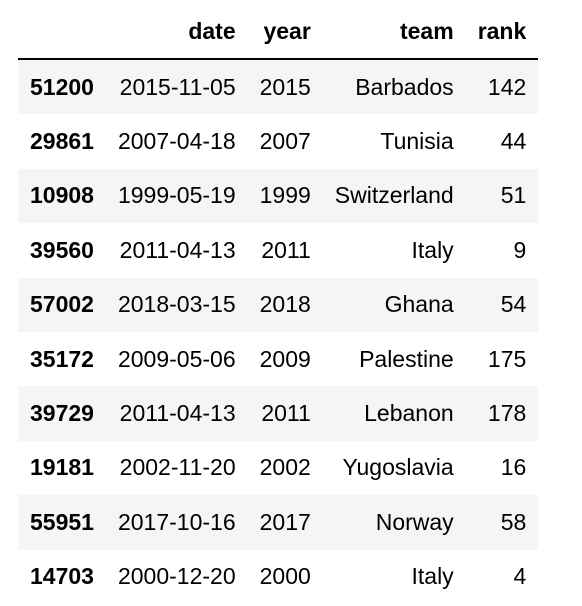 The image size is (582, 606). What do you see at coordinates (398, 467) in the screenshot?
I see `cell-team: Yugoslavia` at bounding box center [398, 467].